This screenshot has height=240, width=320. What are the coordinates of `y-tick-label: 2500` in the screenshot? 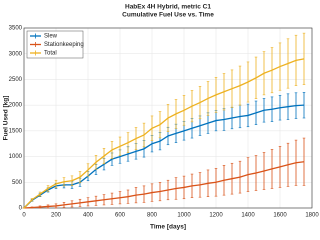 It's located at (16, 80).